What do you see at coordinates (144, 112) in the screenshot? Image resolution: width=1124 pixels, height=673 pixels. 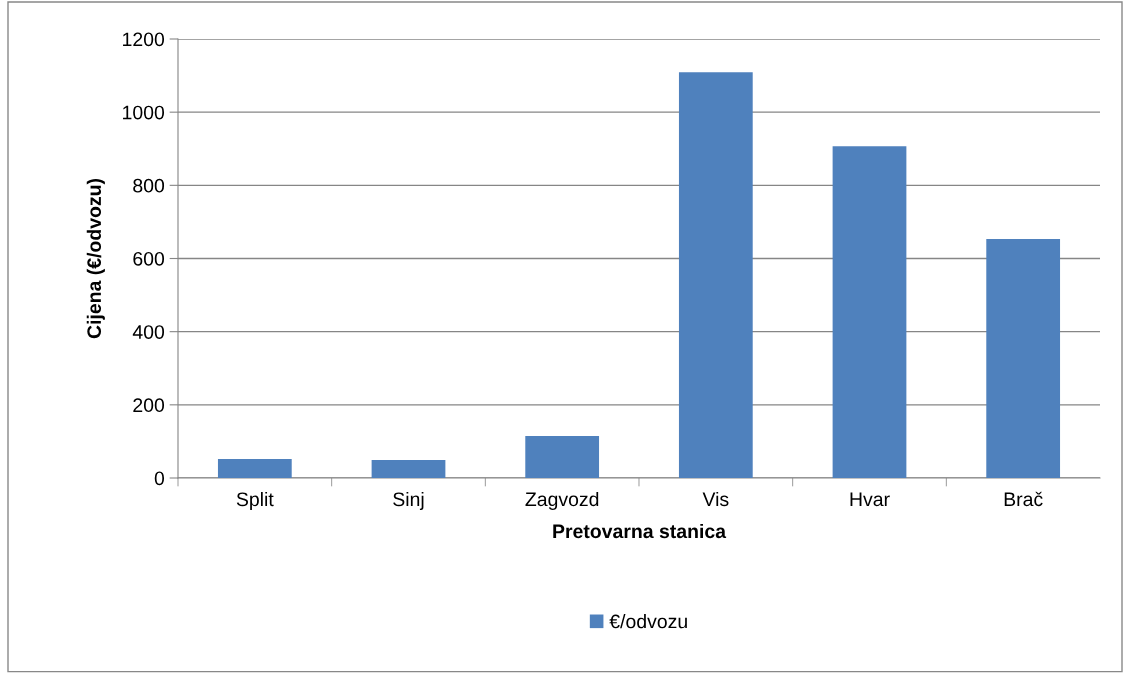 I see `y-tick-label: 1000` at bounding box center [144, 112].